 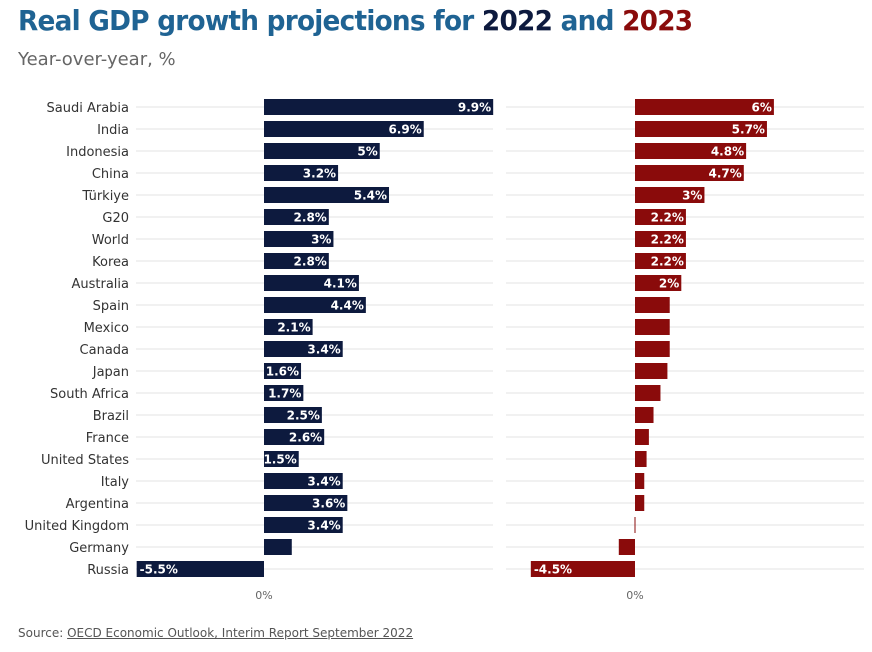 What do you see at coordinates (110, 240) in the screenshot?
I see `category-label: World` at bounding box center [110, 240].